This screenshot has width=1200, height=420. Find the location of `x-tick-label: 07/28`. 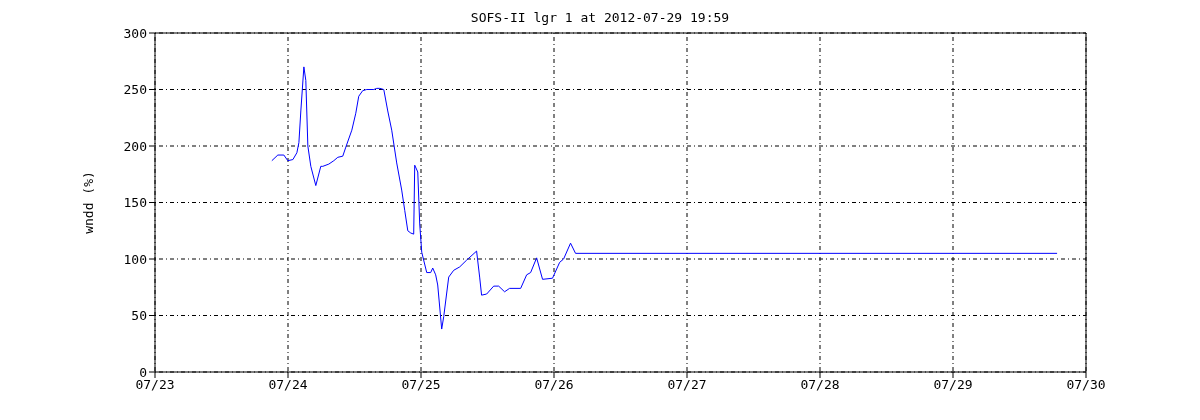

x-tick-label: 07/28 is located at coordinates (820, 385).